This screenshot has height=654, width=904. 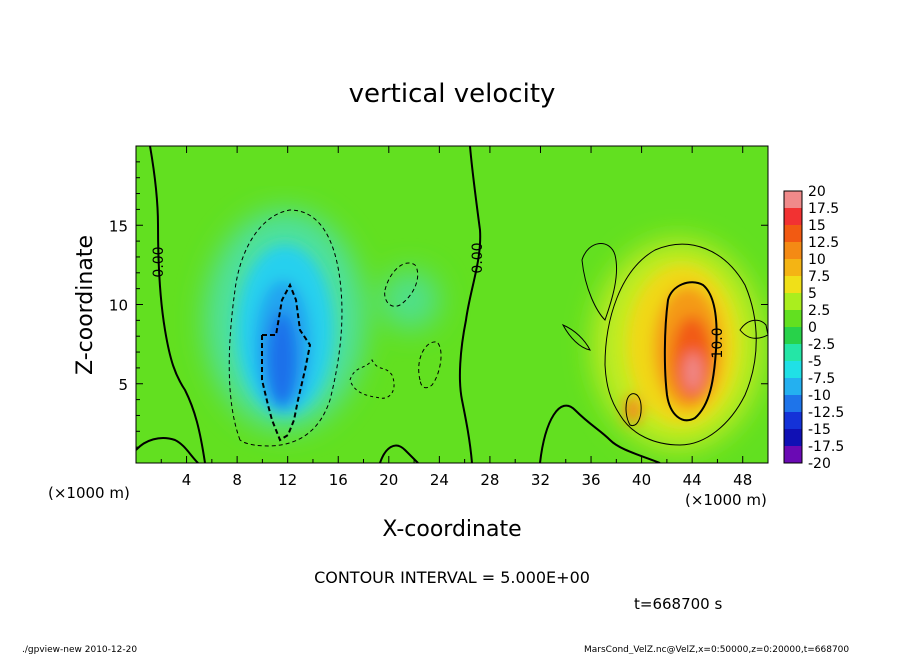 I want to click on colorbar-label: 17.5, so click(x=823, y=209).